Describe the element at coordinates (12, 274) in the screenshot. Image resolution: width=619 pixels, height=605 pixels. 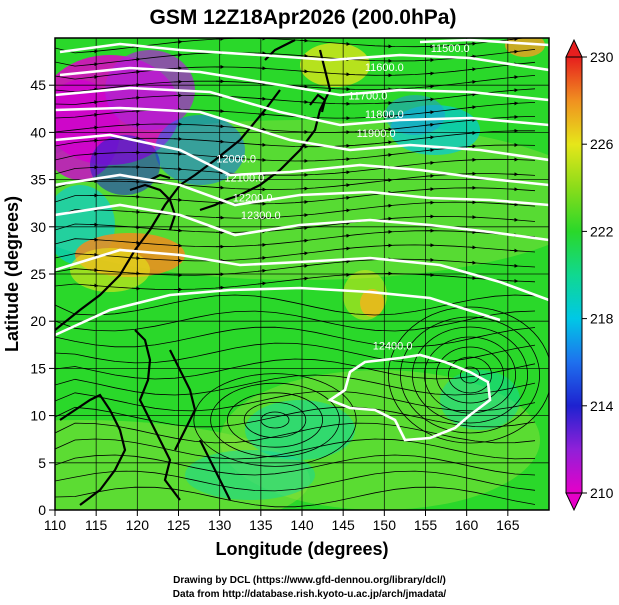
I see `y-axis-label: Latitude (degrees)` at that location.